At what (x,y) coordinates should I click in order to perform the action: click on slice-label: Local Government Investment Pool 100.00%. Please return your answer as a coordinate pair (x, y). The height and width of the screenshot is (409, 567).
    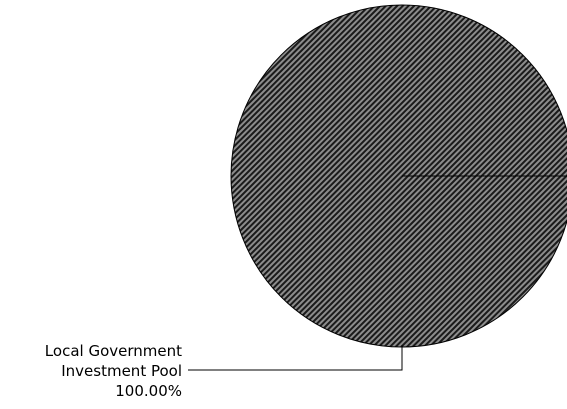
    Looking at the image, I should click on (113, 371).